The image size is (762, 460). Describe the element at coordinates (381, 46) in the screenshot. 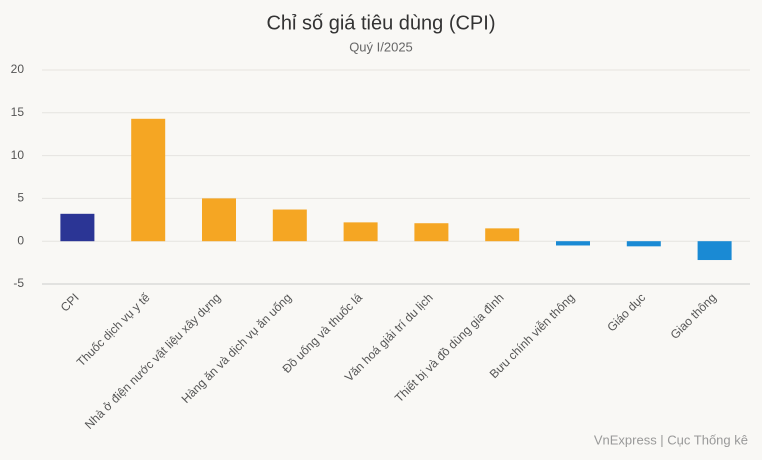

I see `chart-subtitle: Quý I/2025` at that location.